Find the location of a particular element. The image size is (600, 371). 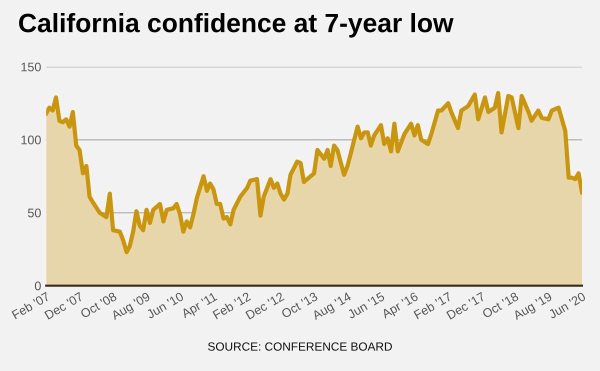

chart-title: California confidence at 7-year low is located at coordinates (236, 25).